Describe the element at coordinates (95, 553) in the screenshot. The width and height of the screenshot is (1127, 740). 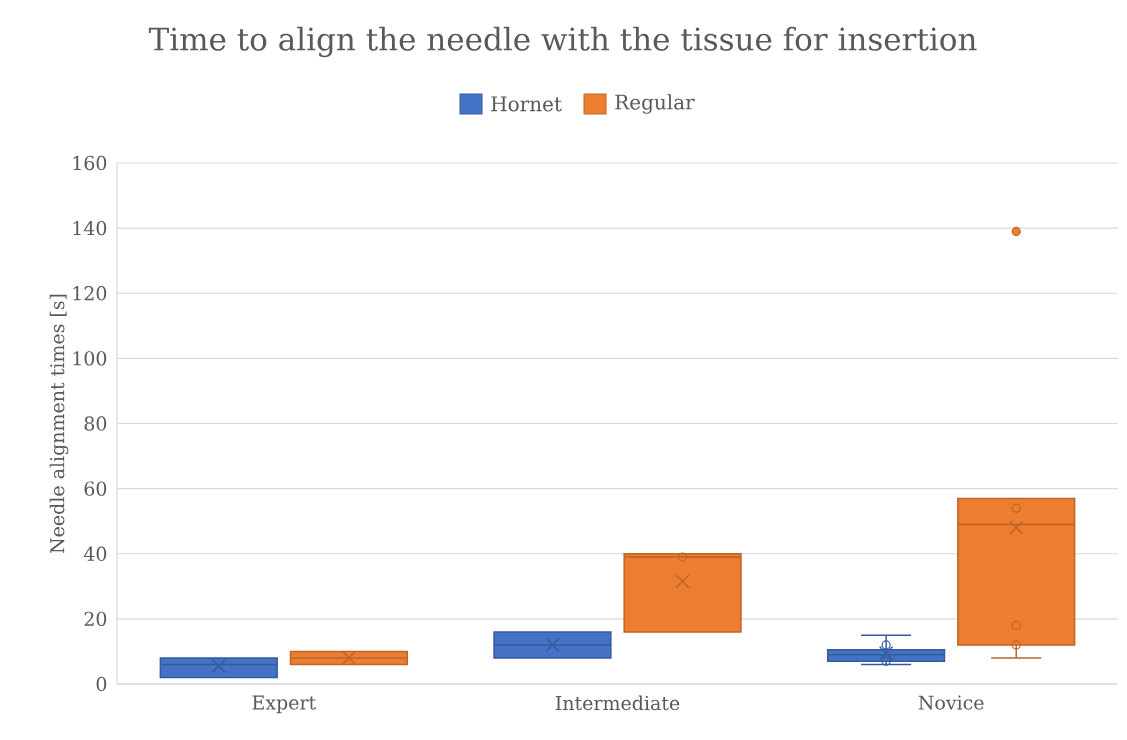
I see `y-tick-label: 40` at that location.